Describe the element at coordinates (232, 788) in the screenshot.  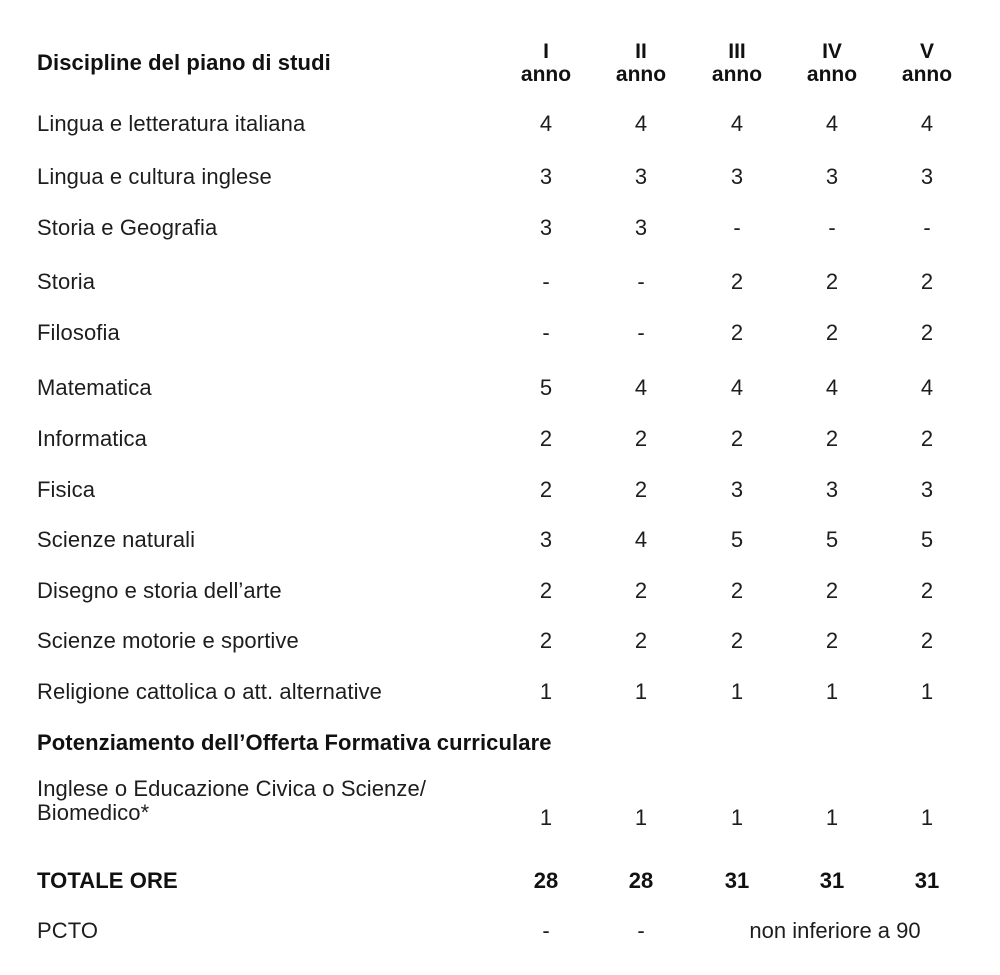
I see `subject-line-1: Inglese o Educazione Civica o Scienze/` at that location.